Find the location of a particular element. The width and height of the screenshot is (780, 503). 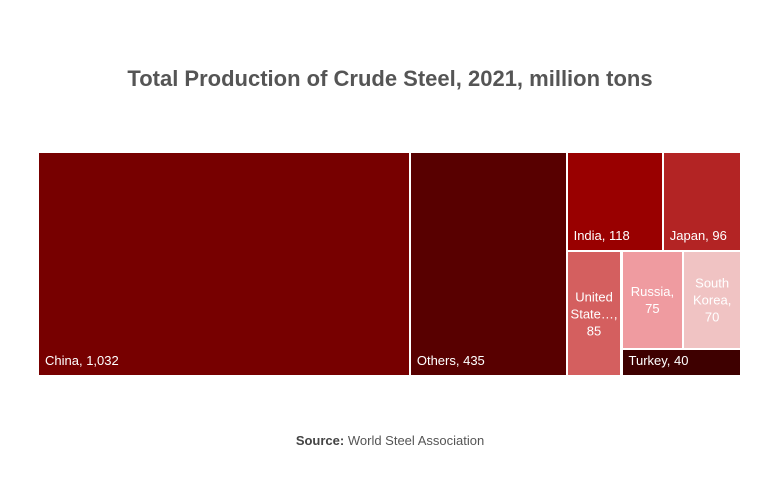

source-label: Source: is located at coordinates (320, 440).